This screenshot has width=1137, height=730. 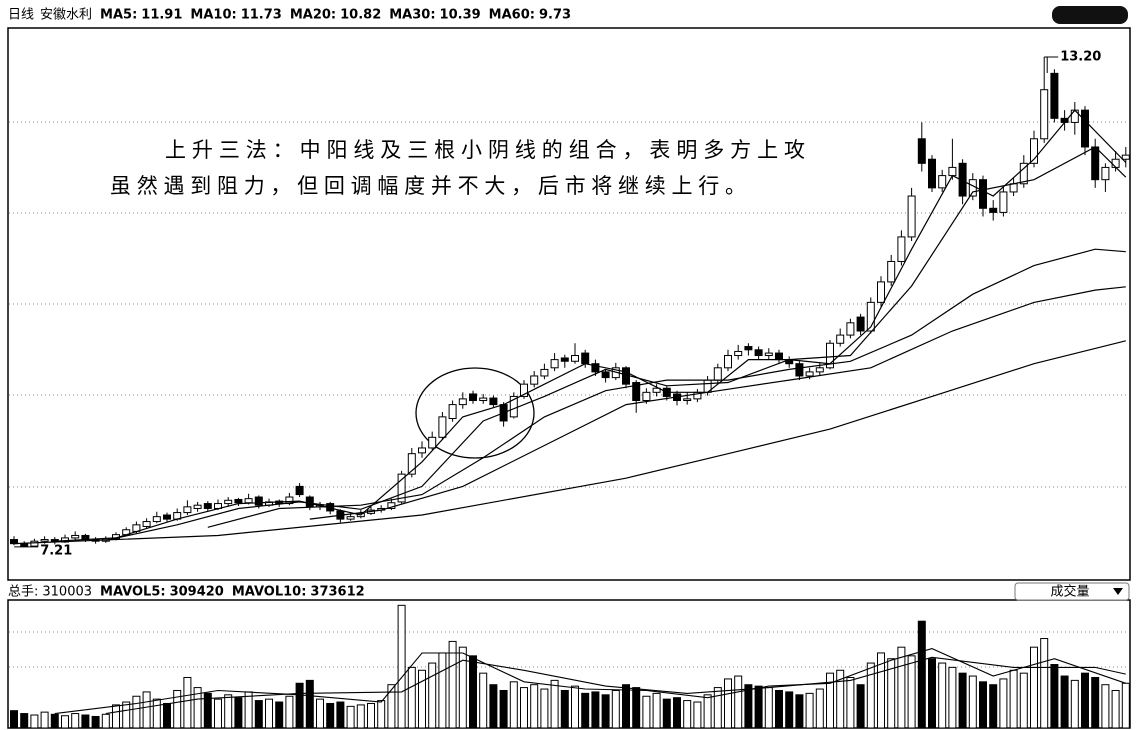 I want to click on legend-text: 总手:, so click(x=23, y=592).